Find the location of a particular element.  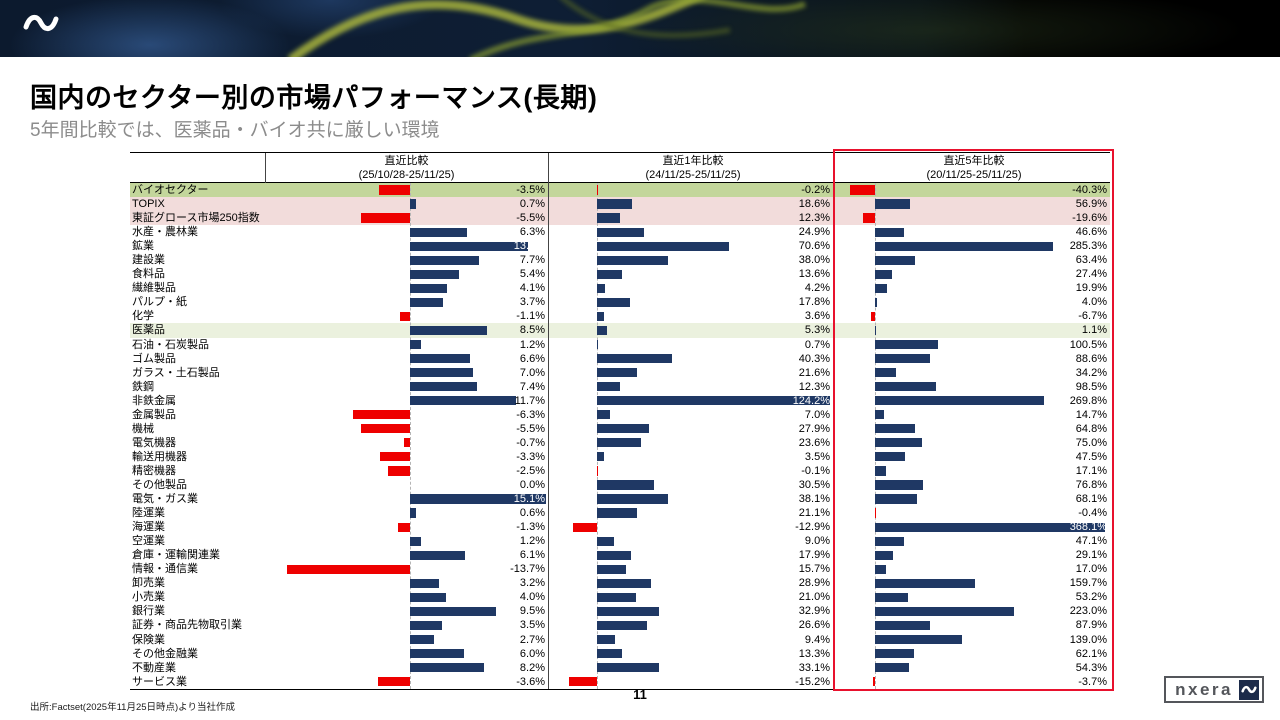

column-divider is located at coordinates (548, 421).